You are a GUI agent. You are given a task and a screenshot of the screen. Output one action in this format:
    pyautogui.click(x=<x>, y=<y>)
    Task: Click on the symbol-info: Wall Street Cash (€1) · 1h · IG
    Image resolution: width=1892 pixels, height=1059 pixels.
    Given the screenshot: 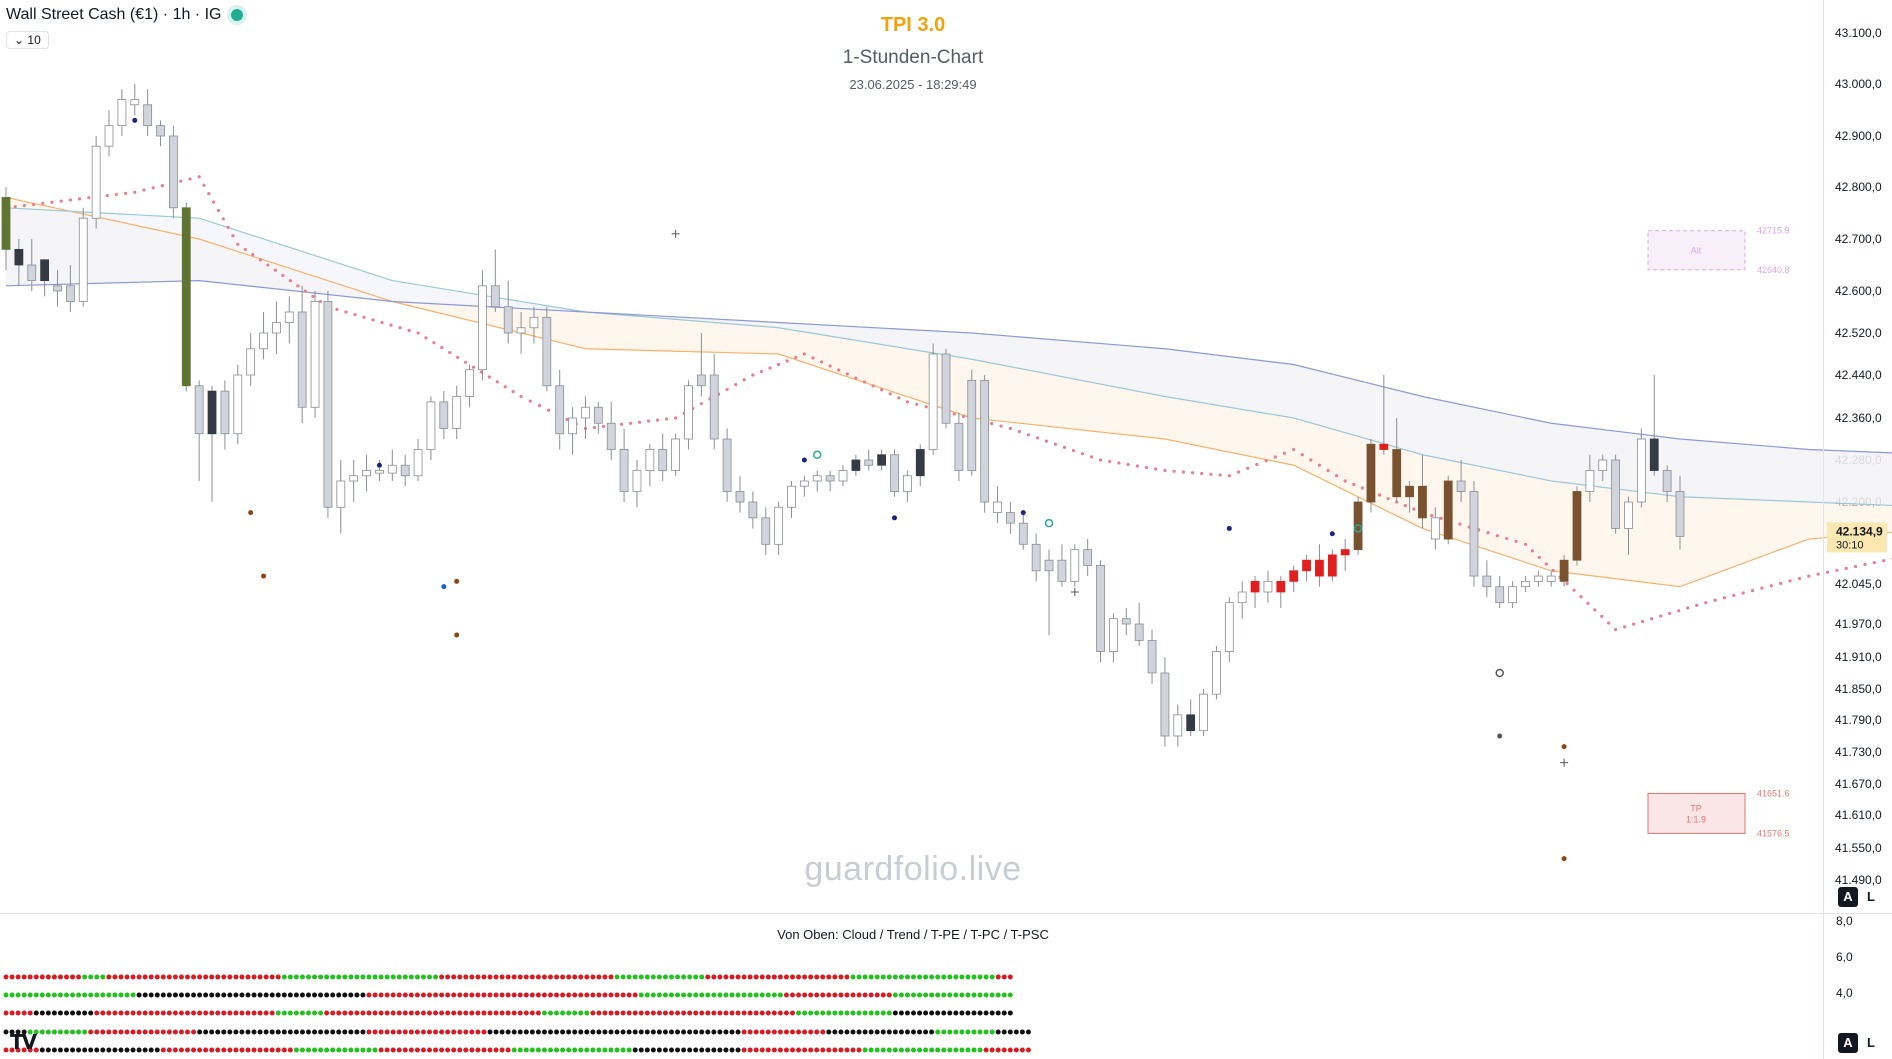 What is the action you would take?
    pyautogui.click(x=125, y=15)
    